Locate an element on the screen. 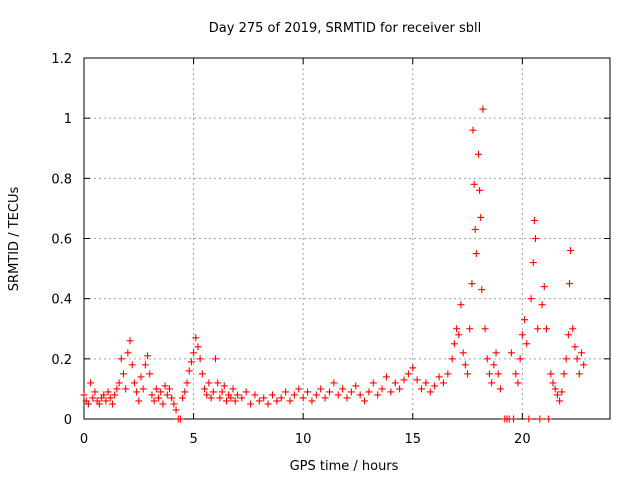 The image size is (640, 480). y-tick-label: 0 is located at coordinates (68, 420).